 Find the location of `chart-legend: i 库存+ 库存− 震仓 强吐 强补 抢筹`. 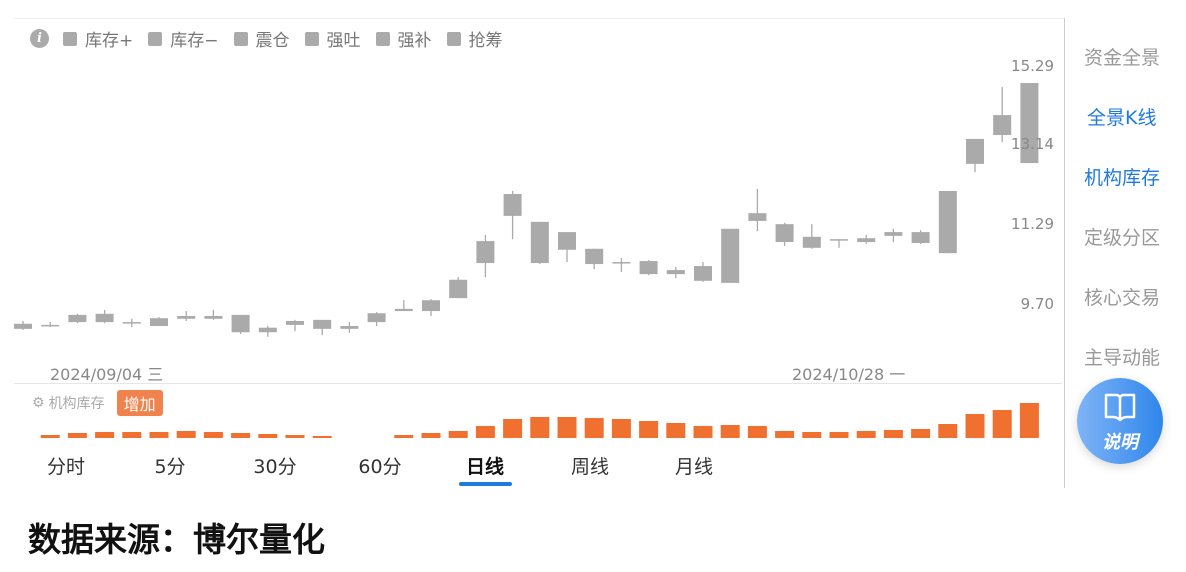

chart-legend: i 库存+ 库存− 震仓 强吐 强补 抢筹 is located at coordinates (274, 38).